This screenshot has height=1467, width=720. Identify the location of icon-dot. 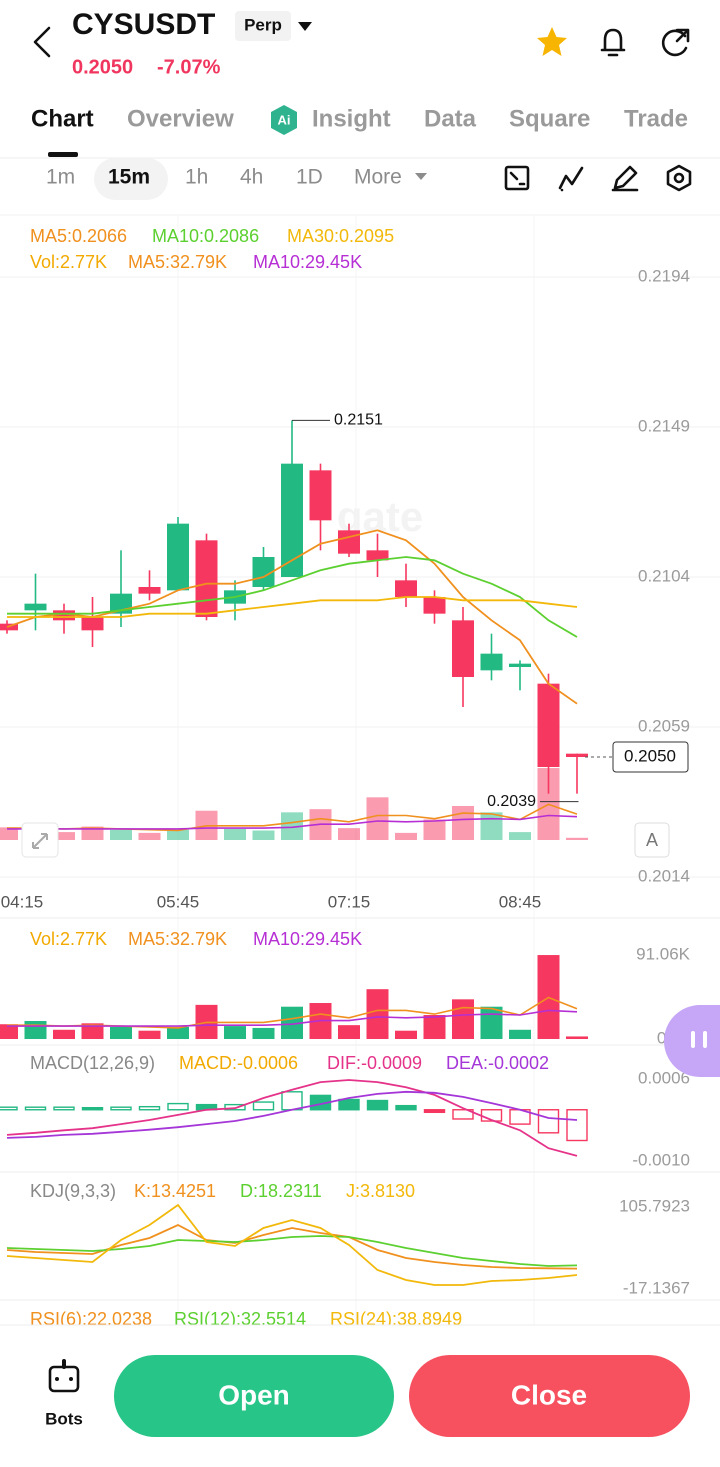
(679, 178).